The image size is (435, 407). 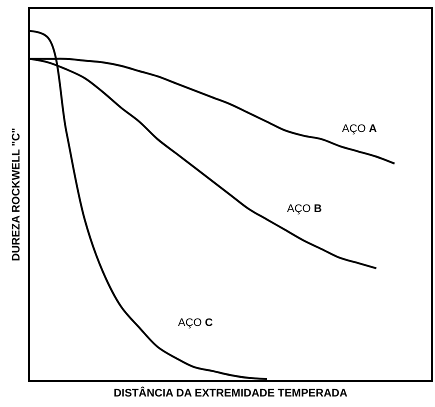 I want to click on text: AÇO C, so click(x=195, y=323).